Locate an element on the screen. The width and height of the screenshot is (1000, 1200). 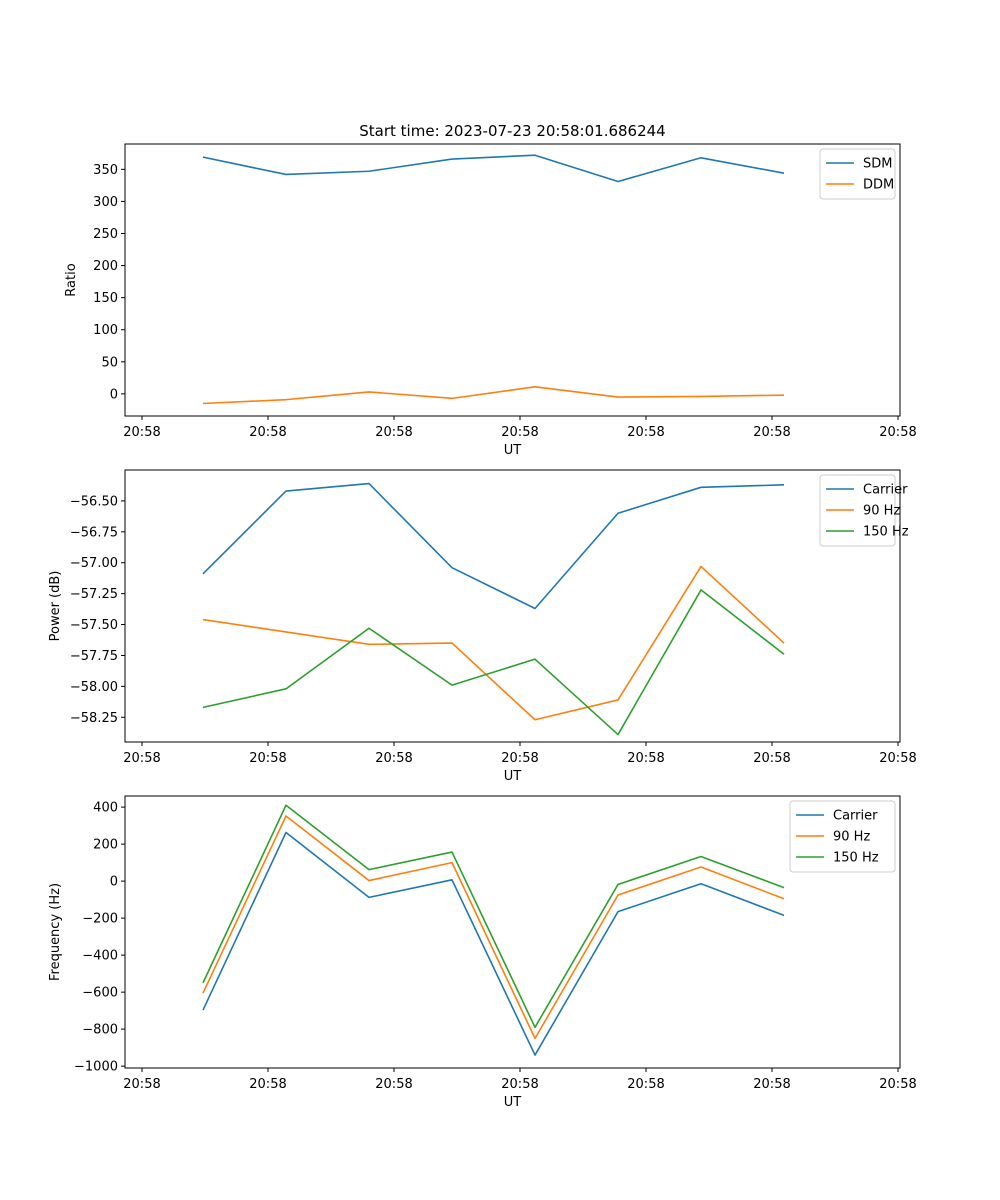
y-tick-label: 400 is located at coordinates (105, 808).